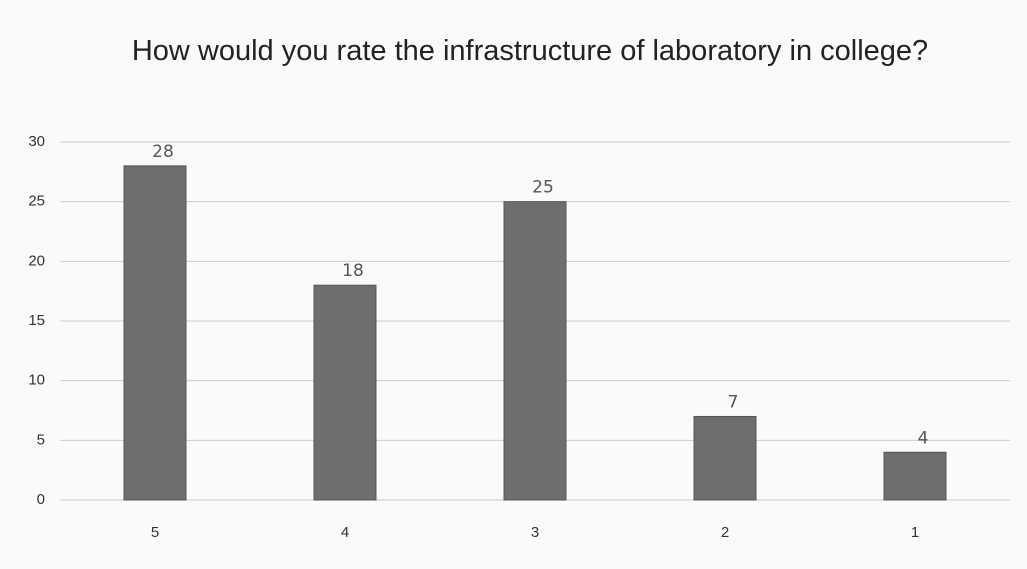 The width and height of the screenshot is (1027, 569). I want to click on y-tick-label: 20, so click(36, 260).